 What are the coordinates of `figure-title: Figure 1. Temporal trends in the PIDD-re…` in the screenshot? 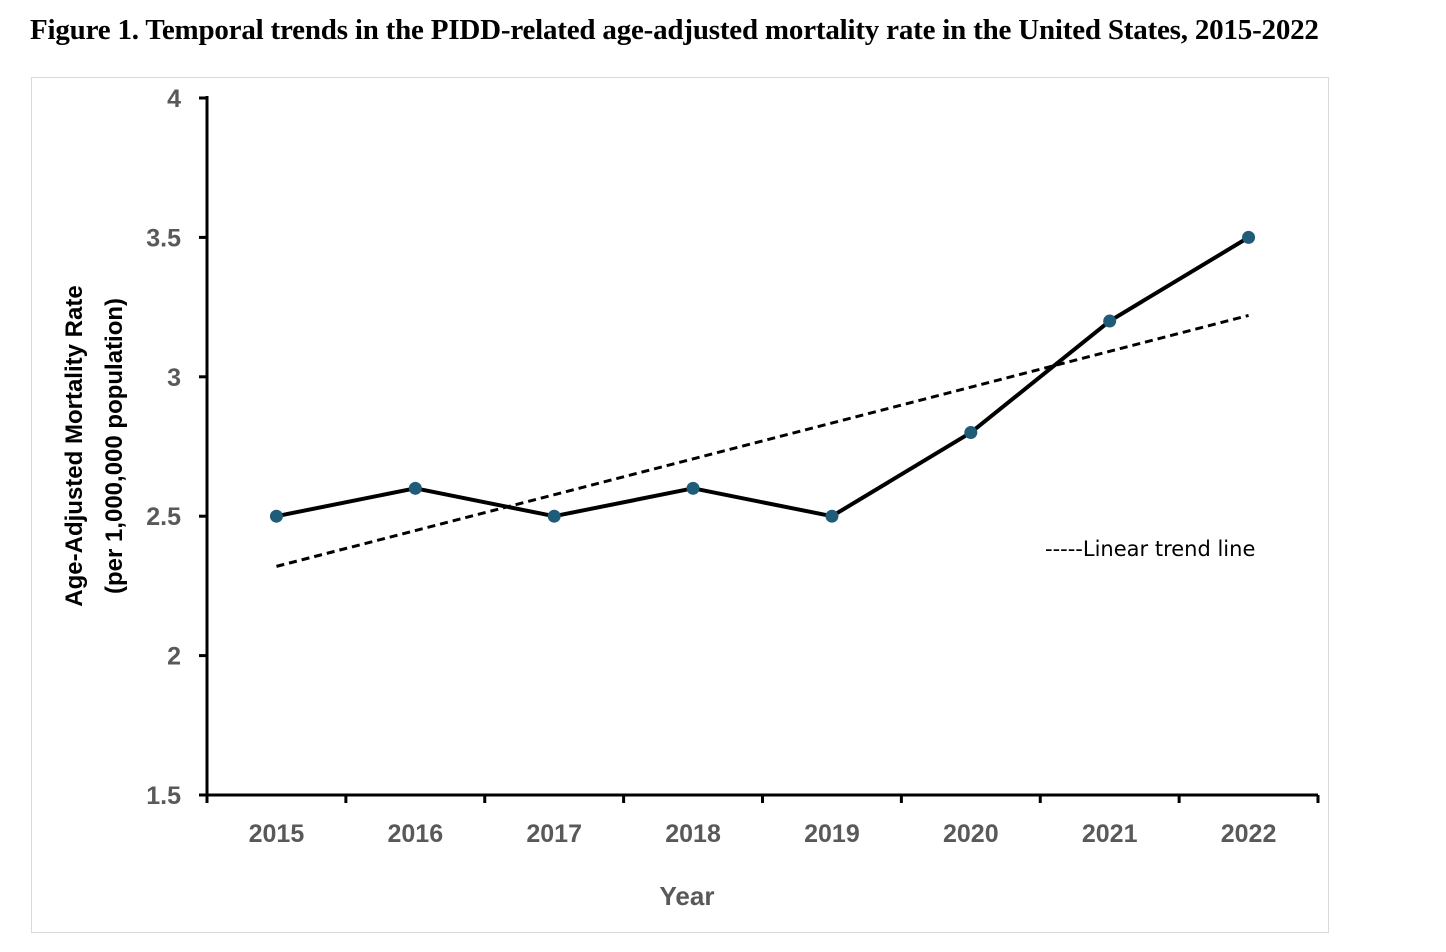 It's located at (674, 30).